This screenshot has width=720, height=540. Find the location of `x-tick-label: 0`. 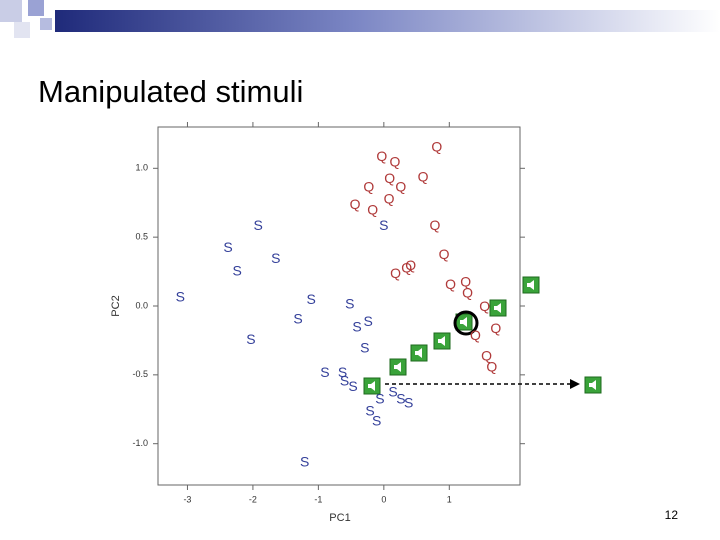

x-tick-label: 0 is located at coordinates (383, 499).